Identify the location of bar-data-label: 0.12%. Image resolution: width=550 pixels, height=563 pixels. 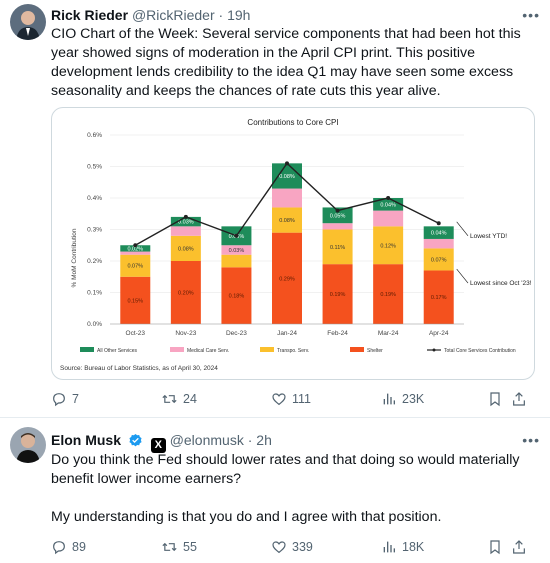
(388, 246).